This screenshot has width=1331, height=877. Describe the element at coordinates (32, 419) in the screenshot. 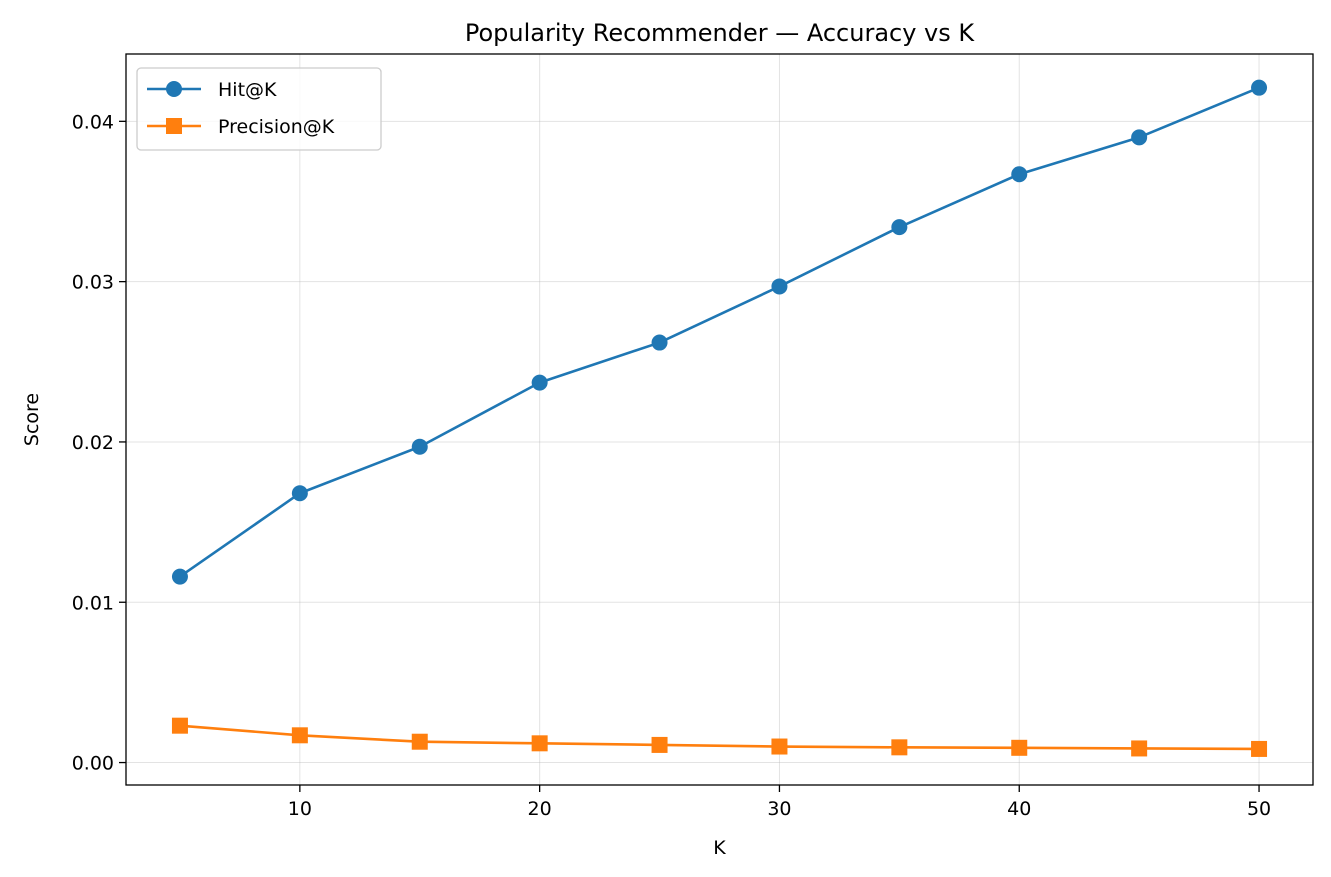

I see `y-axis-title: Score` at that location.